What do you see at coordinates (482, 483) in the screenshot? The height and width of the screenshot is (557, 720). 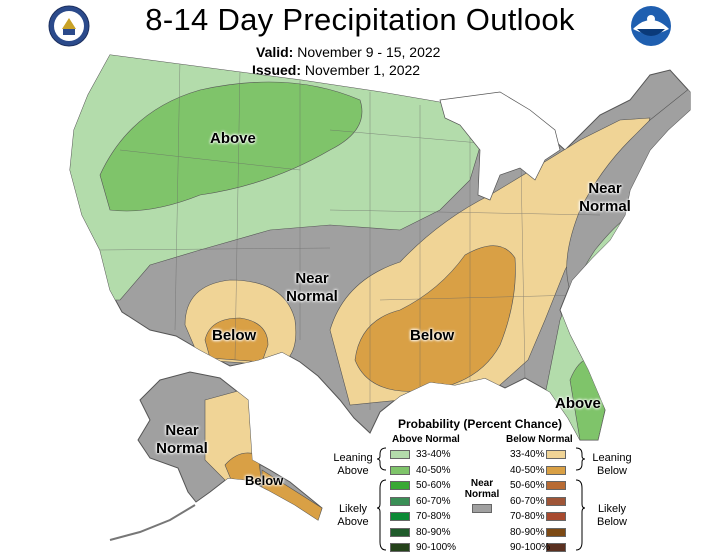 I see `legend-near-normal-line1: Near` at bounding box center [482, 483].